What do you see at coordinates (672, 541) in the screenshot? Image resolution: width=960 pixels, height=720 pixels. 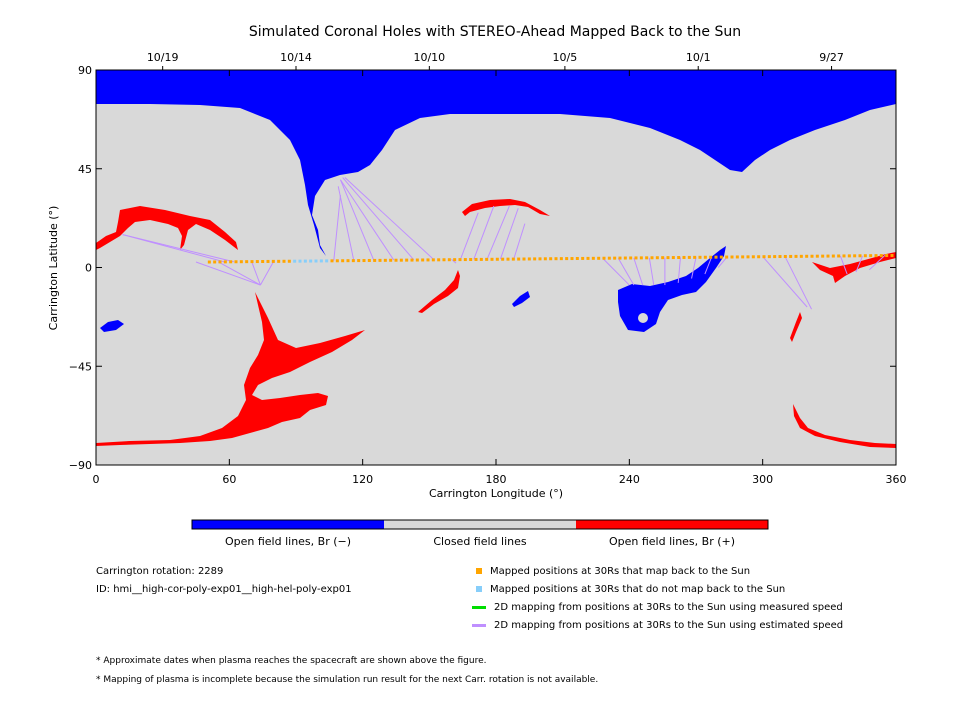 I see `colorbar-label-positive: Open field lines, Br (+)` at bounding box center [672, 541].